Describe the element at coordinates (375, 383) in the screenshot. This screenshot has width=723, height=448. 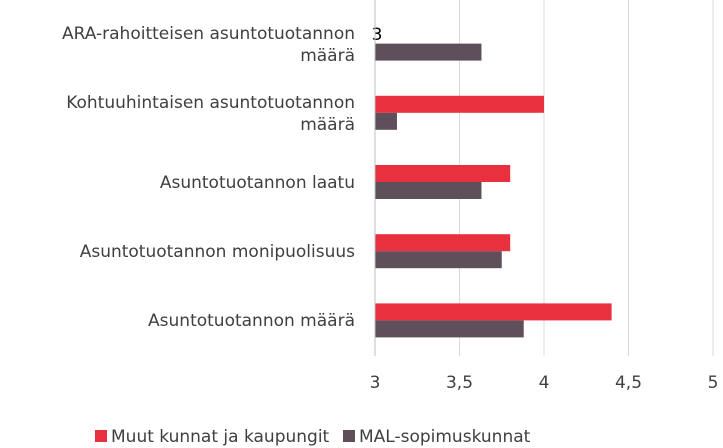
I see `x-tick-label: 3` at that location.